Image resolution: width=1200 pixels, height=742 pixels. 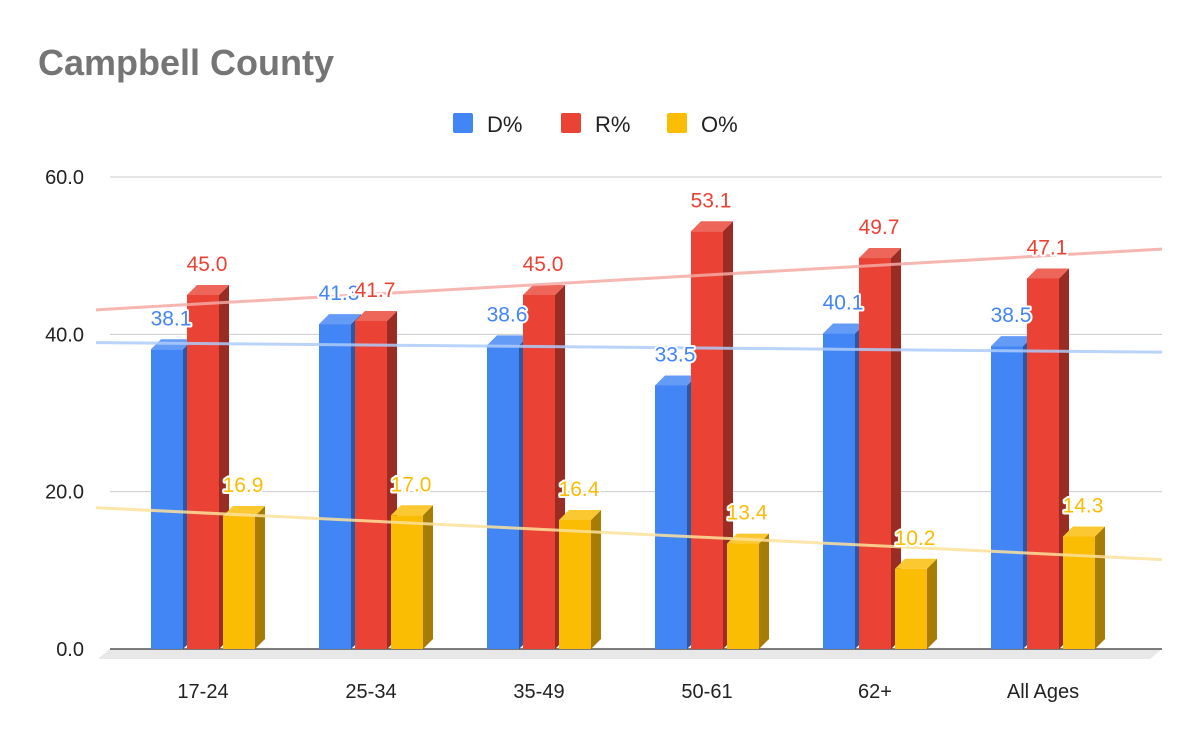 What do you see at coordinates (706, 692) in the screenshot?
I see `x-tick-label: 50-61` at bounding box center [706, 692].